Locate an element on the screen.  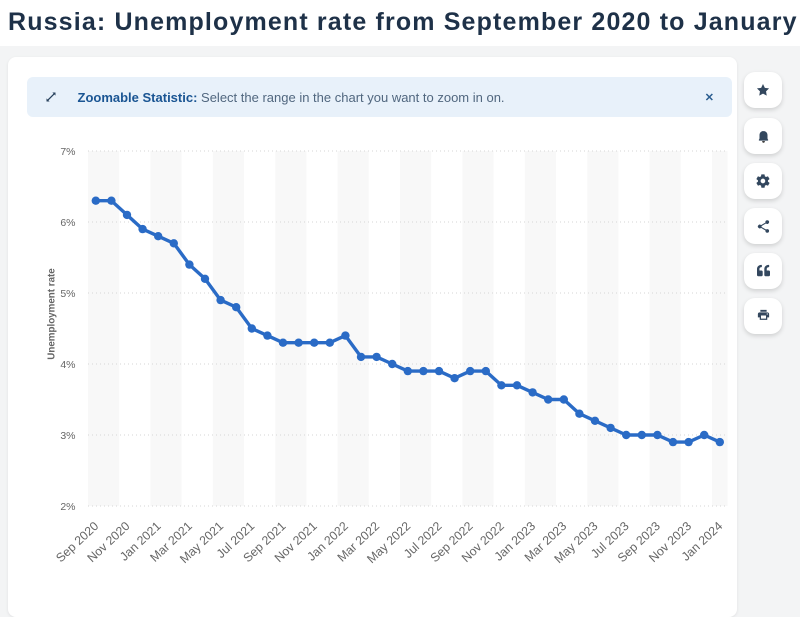
svg-text: 5% is located at coordinates (67, 294).